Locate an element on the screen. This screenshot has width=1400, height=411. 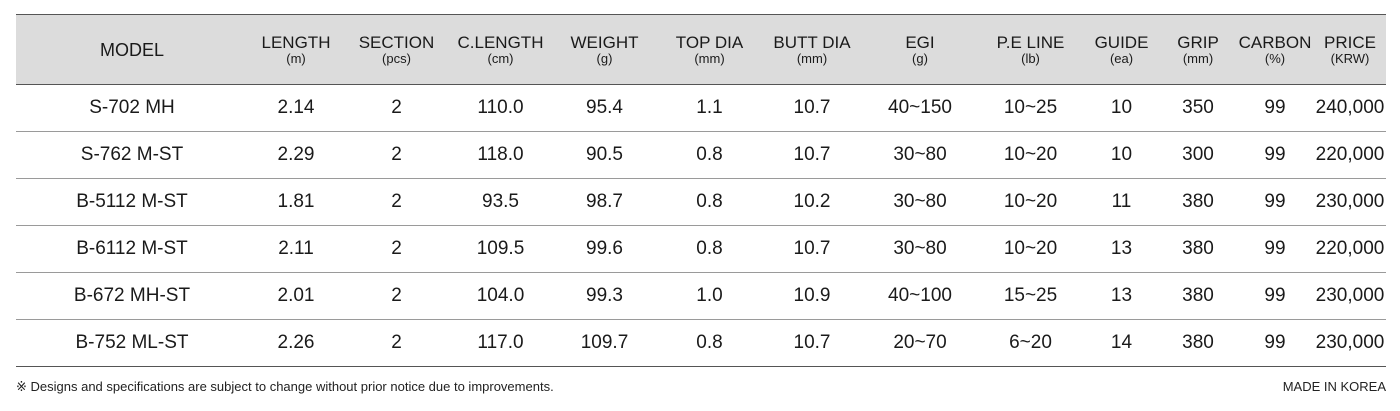
table-cell: 10.9 is located at coordinates (812, 295).